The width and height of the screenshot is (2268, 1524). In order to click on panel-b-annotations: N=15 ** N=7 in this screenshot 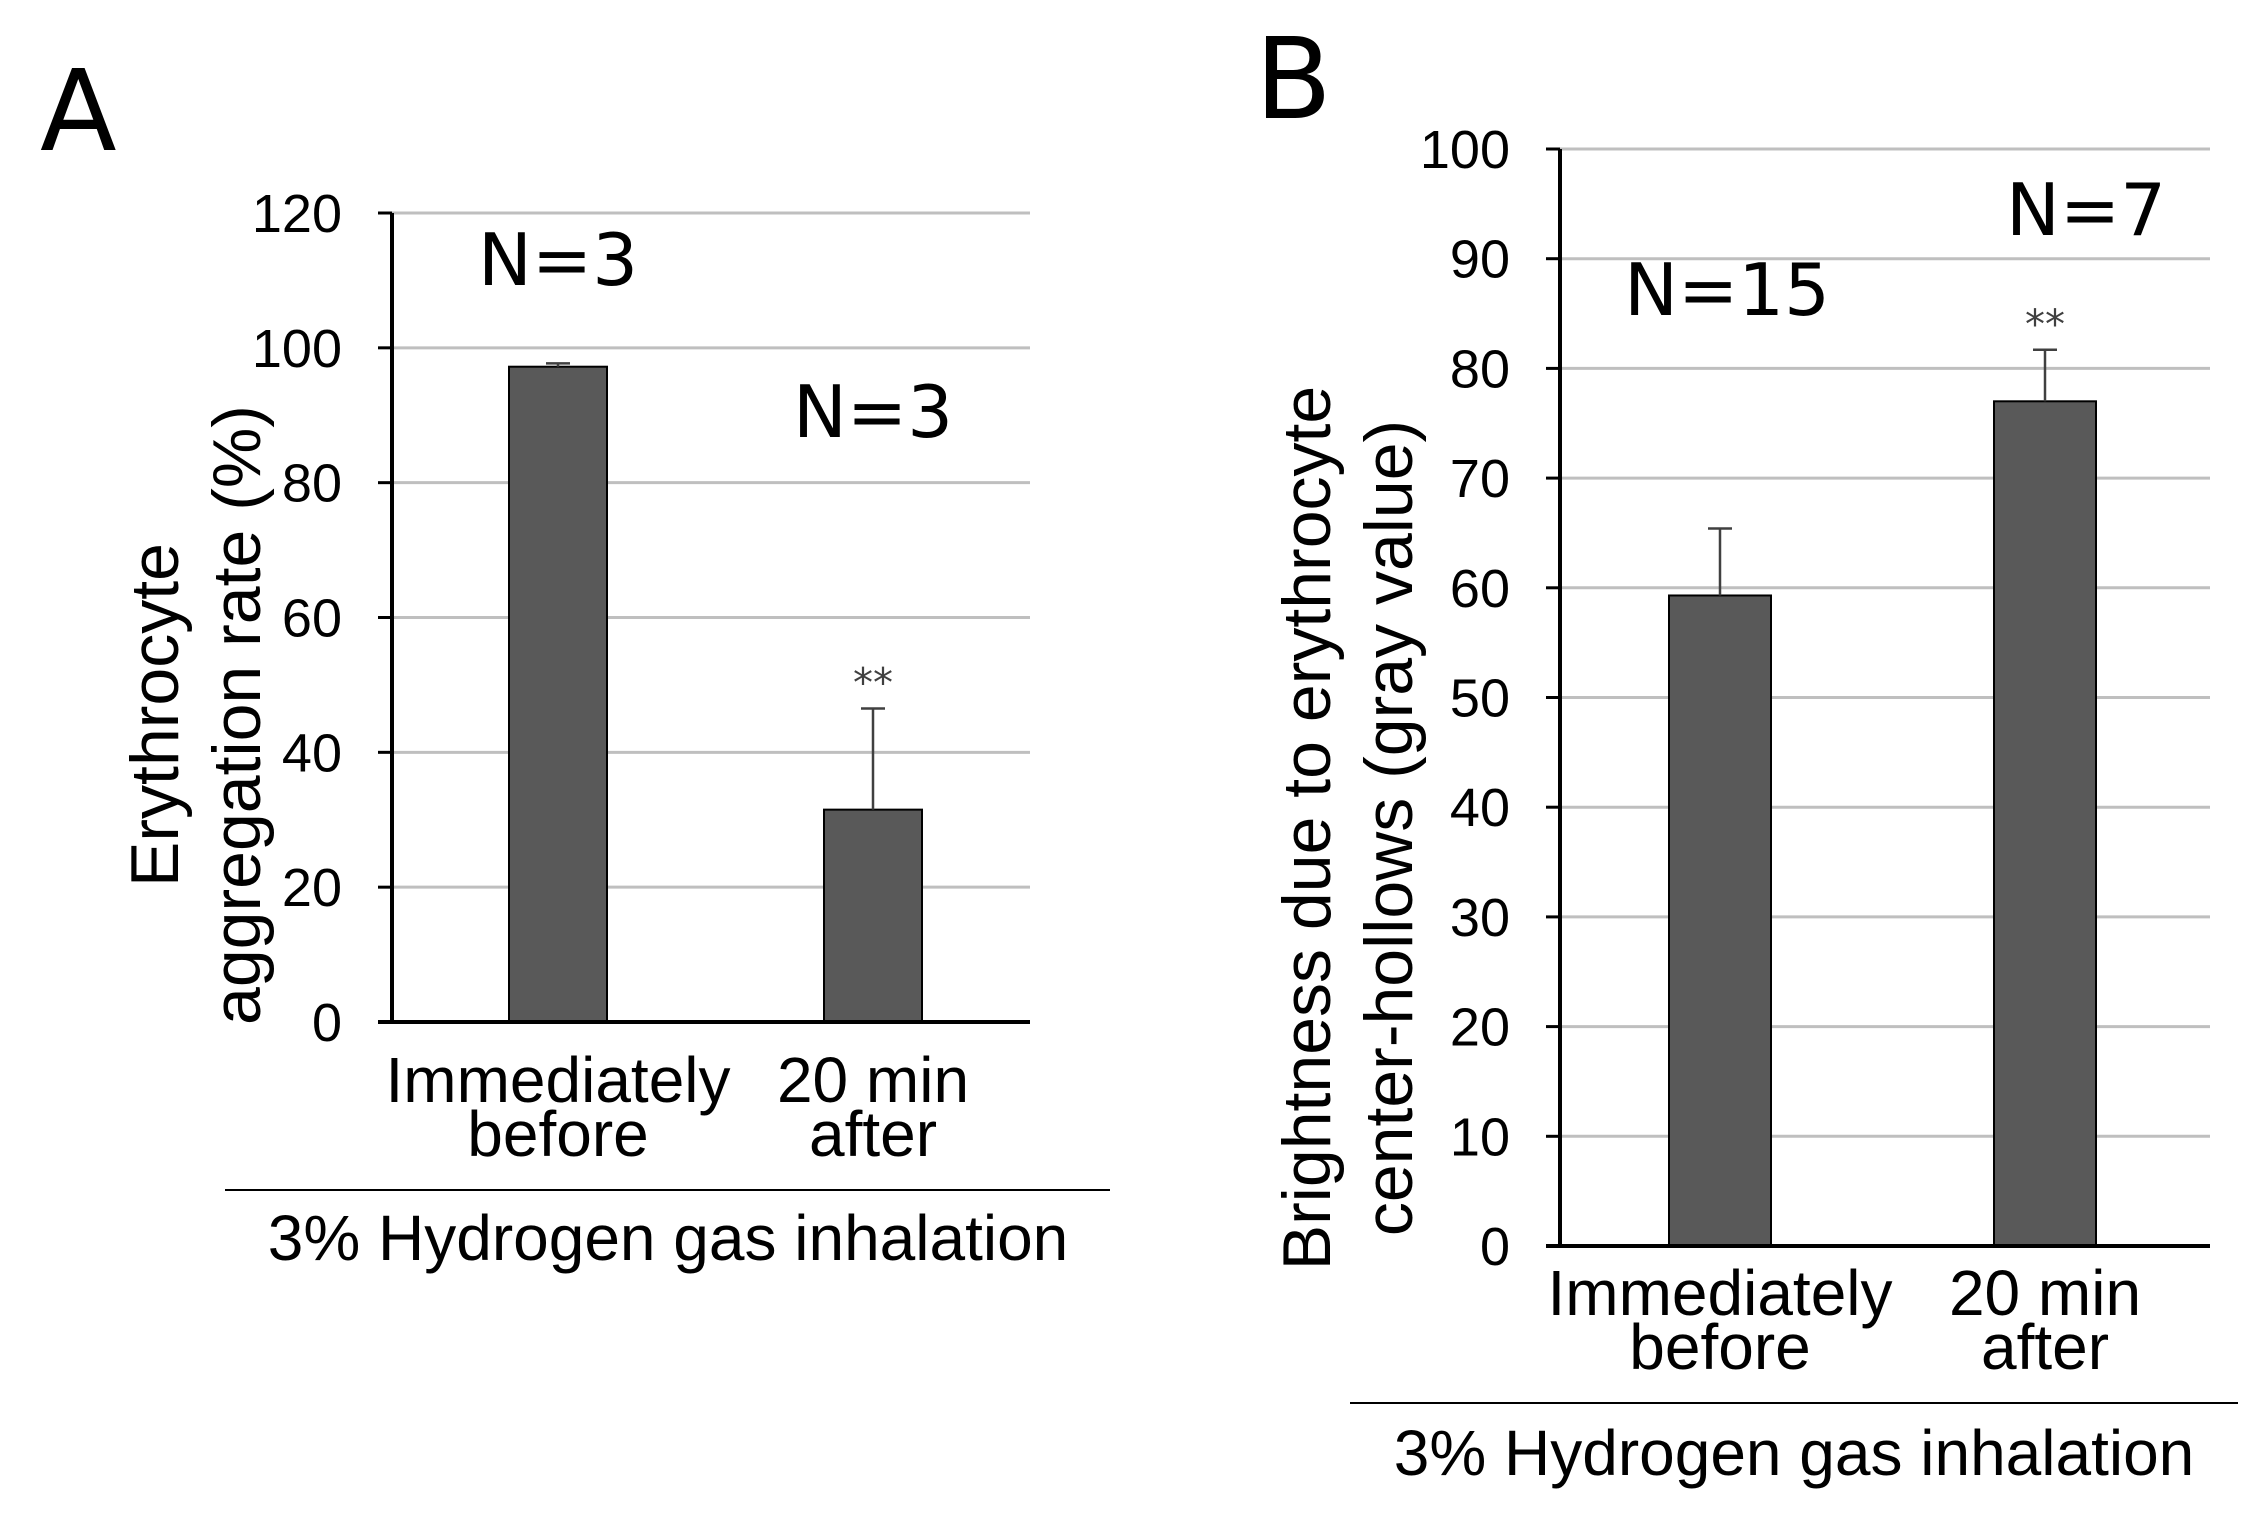, I will do `click(1895, 258)`.